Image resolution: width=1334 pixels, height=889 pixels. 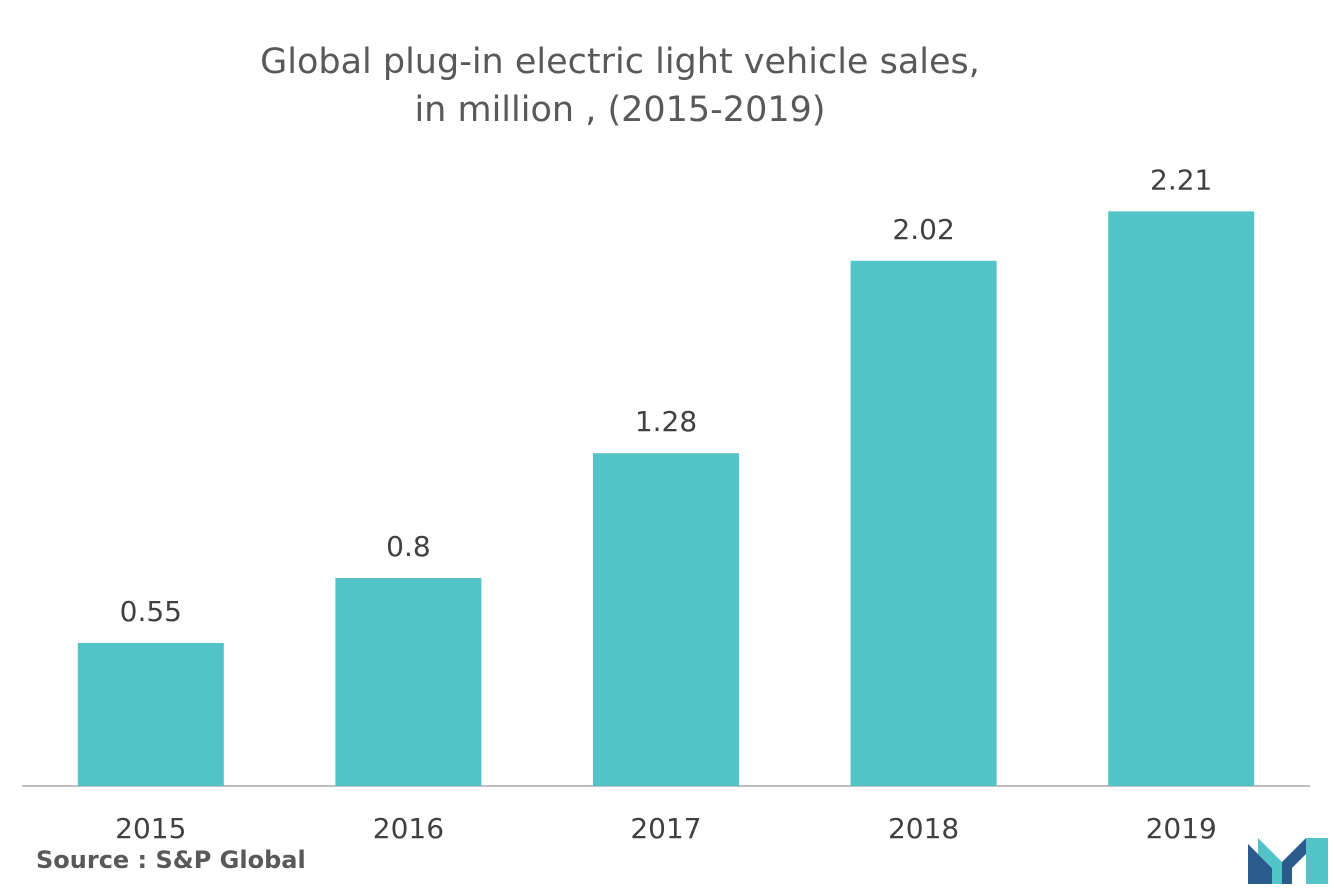 I want to click on bar-2015, so click(x=150, y=714).